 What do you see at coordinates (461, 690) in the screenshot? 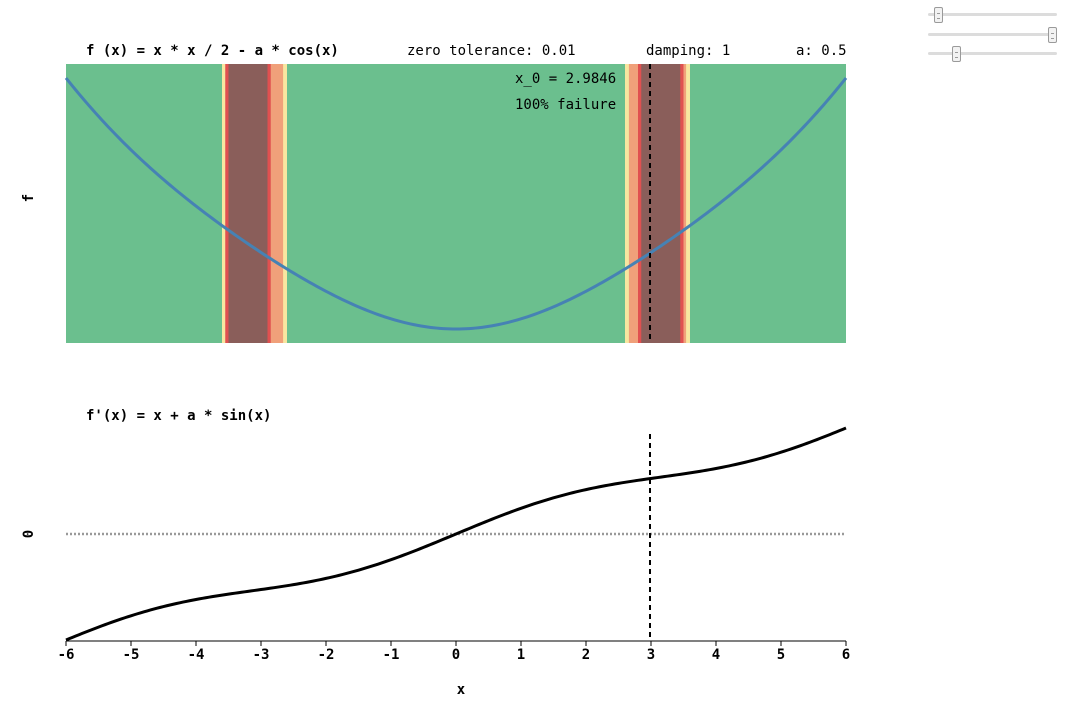
I see `x-axis-title: x` at bounding box center [461, 690].